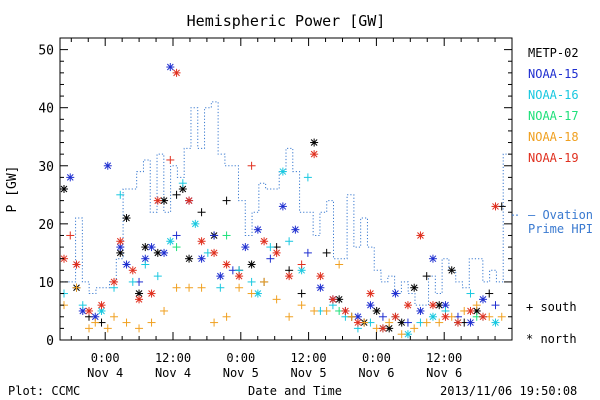 Image resolution: width=600 pixels, height=400 pixels. I want to click on x-tick-time: 0:00, so click(105, 358).